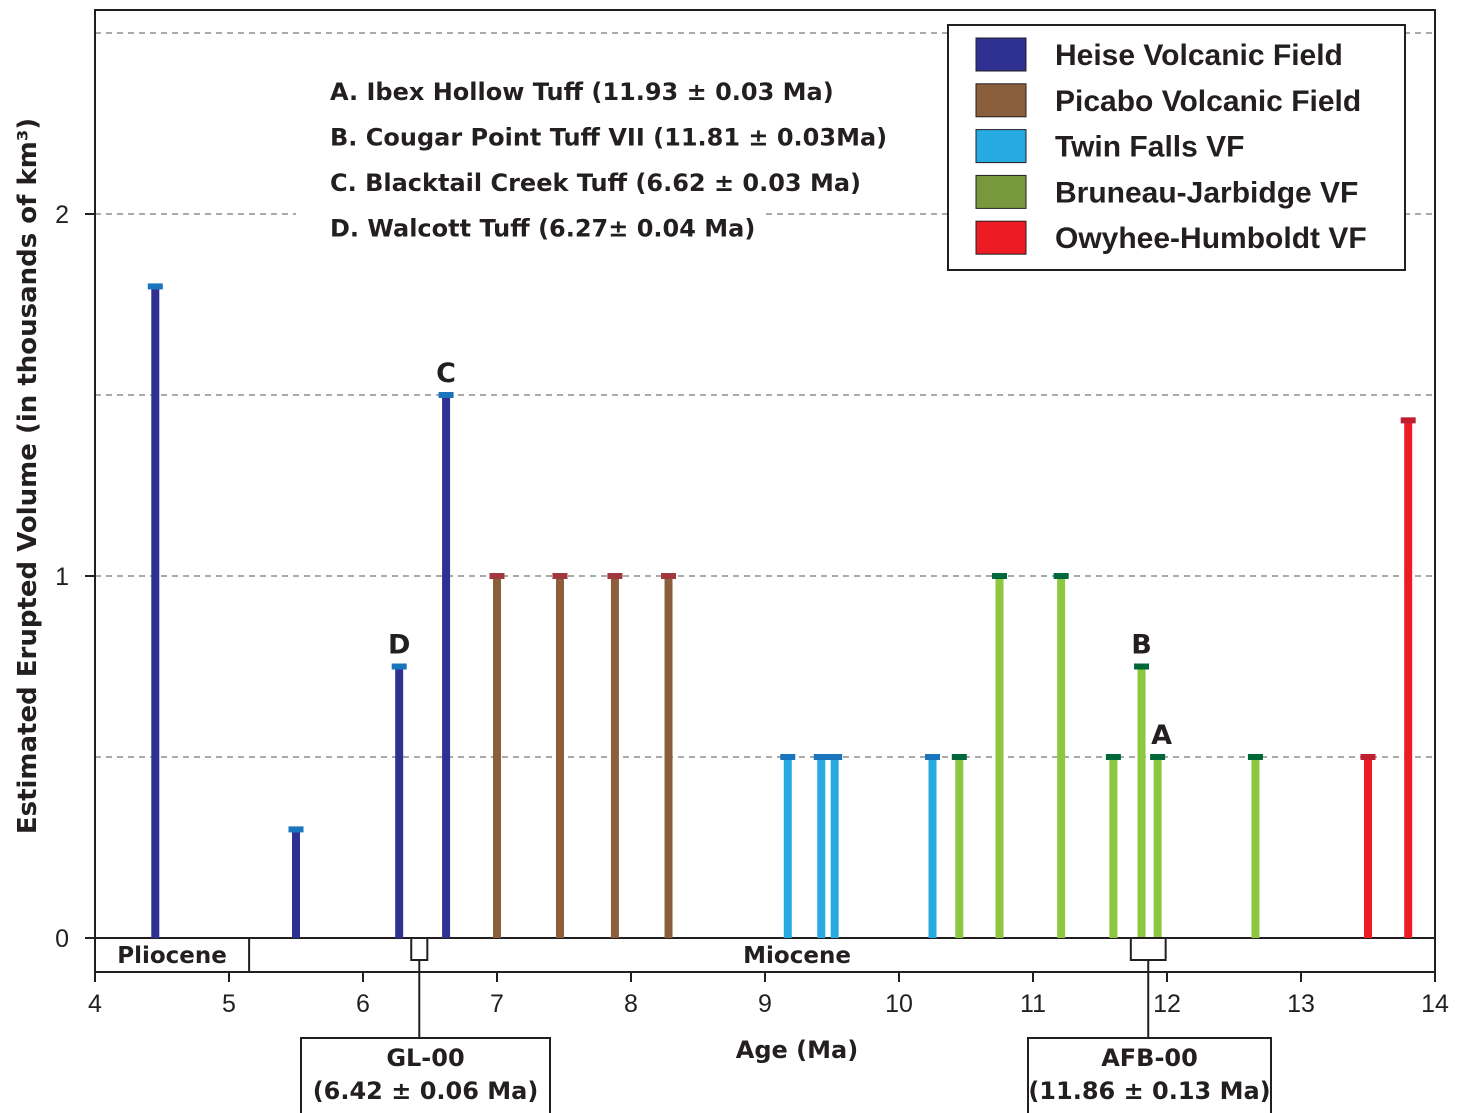  Describe the element at coordinates (1149, 1058) in the screenshot. I see `sample-name: AFB-00` at that location.